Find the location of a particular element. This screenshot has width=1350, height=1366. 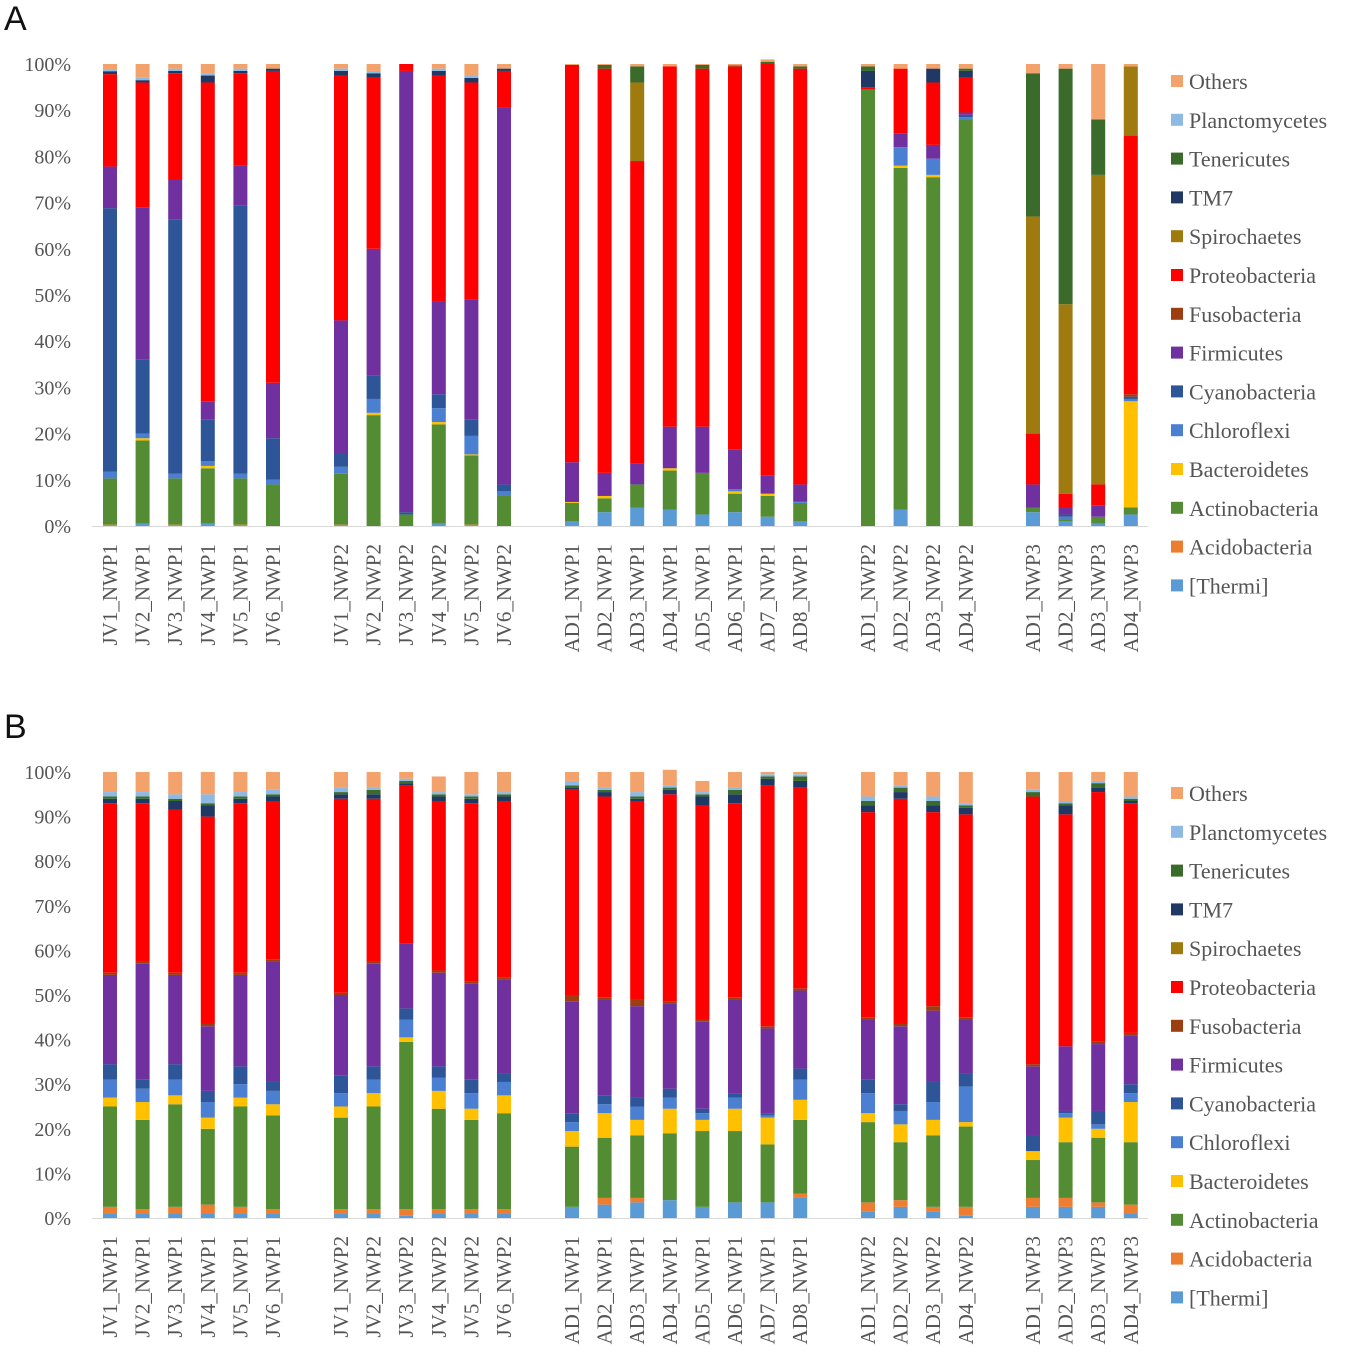

stacked-bar-ad3-nwp3 is located at coordinates (1098, 295).